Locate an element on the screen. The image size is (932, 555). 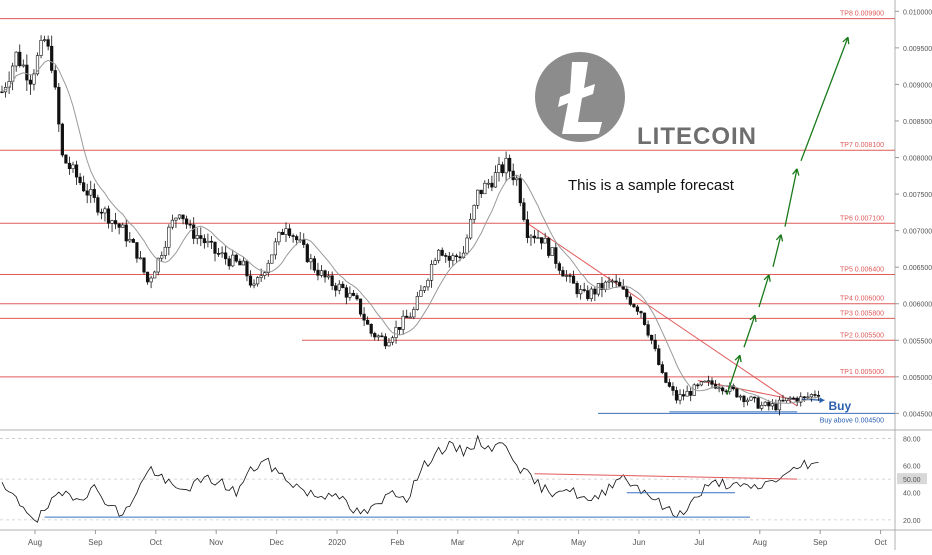
time-tick-label: Feb is located at coordinates (398, 542).